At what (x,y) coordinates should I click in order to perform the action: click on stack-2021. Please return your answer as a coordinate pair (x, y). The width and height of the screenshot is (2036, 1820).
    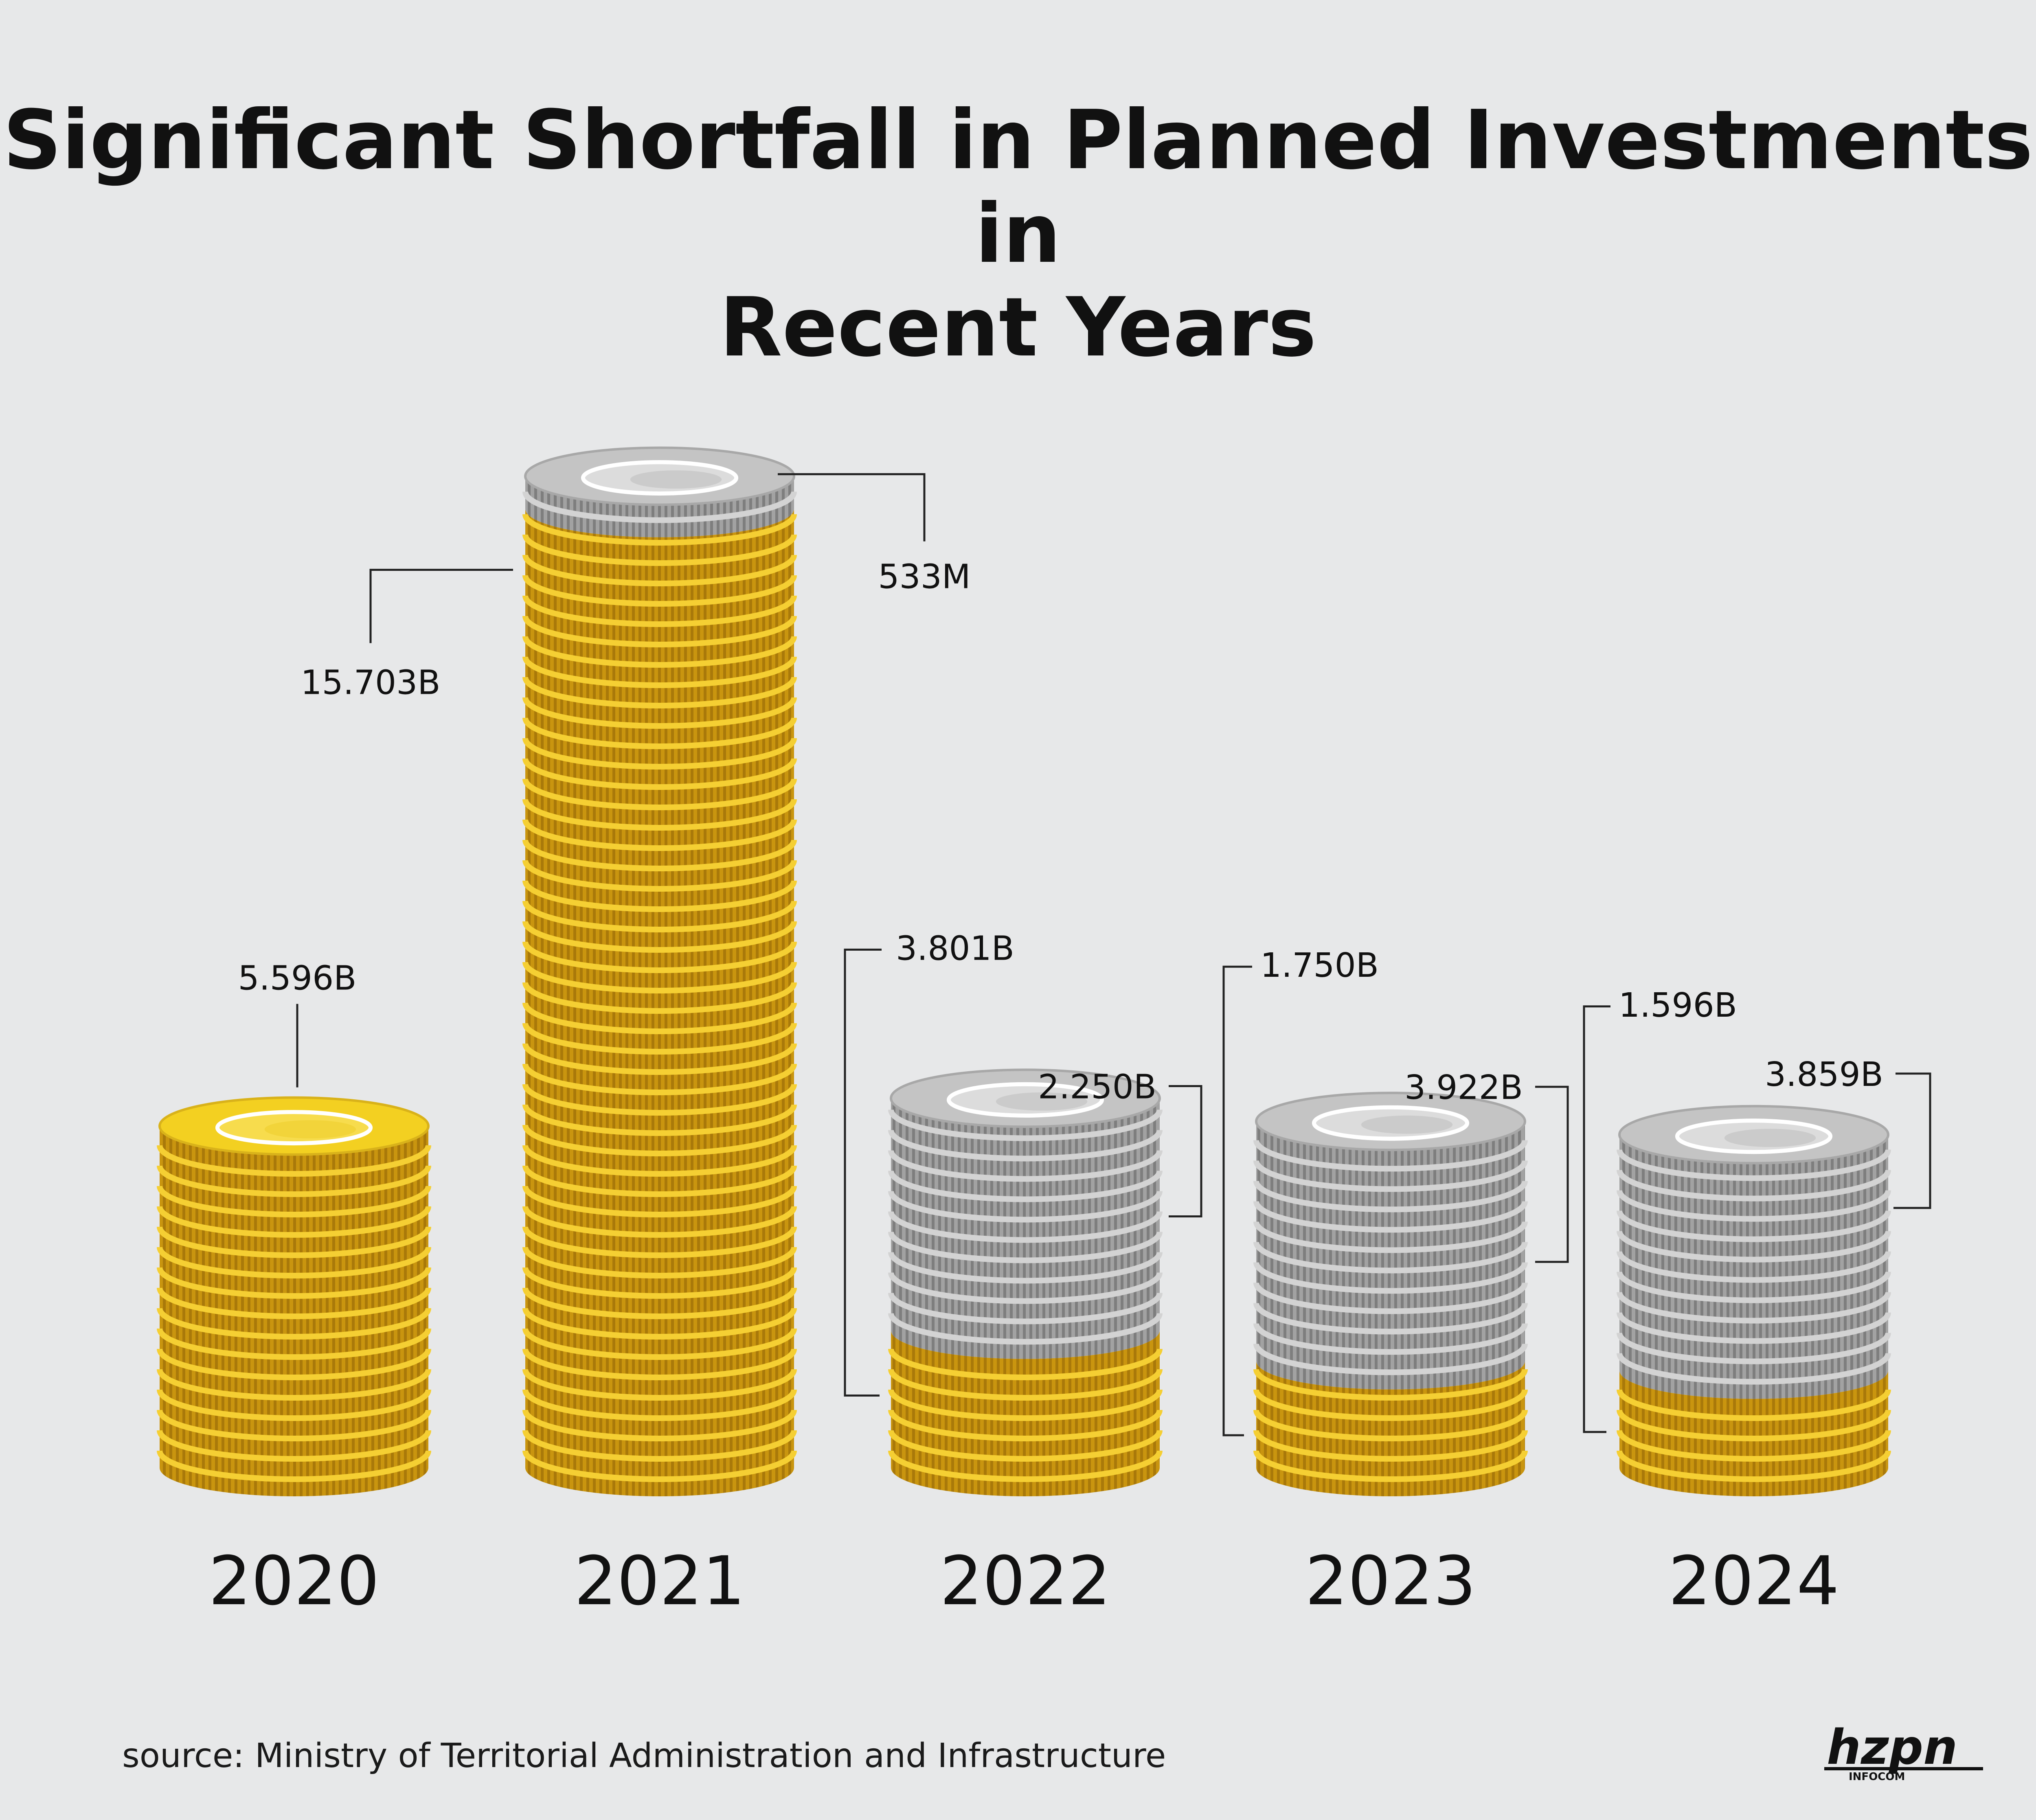
    Looking at the image, I should click on (660, 971).